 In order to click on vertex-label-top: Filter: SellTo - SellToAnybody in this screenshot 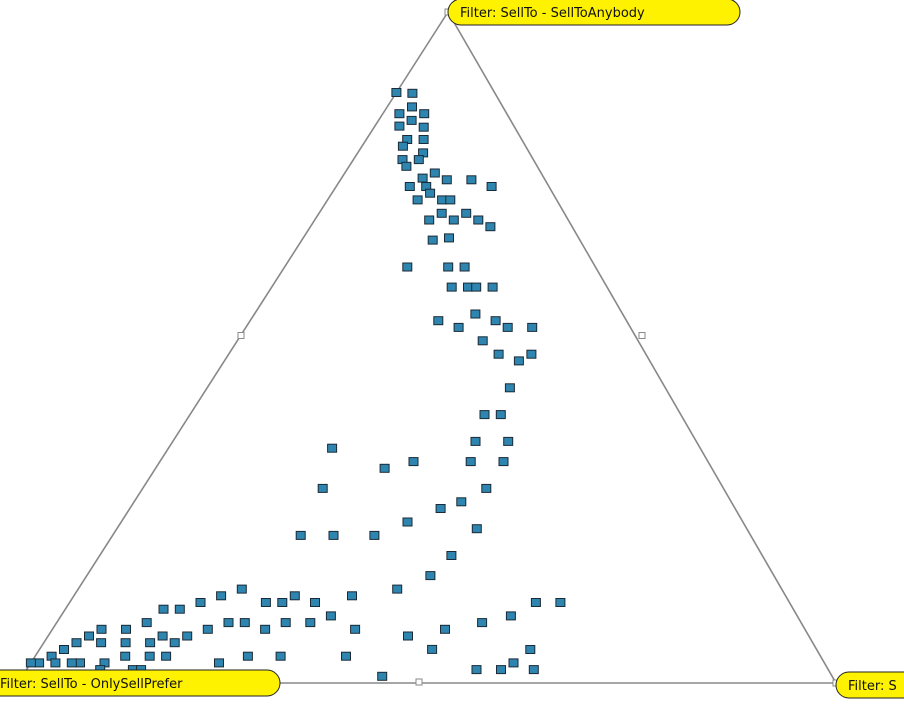, I will do `click(594, 13)`.